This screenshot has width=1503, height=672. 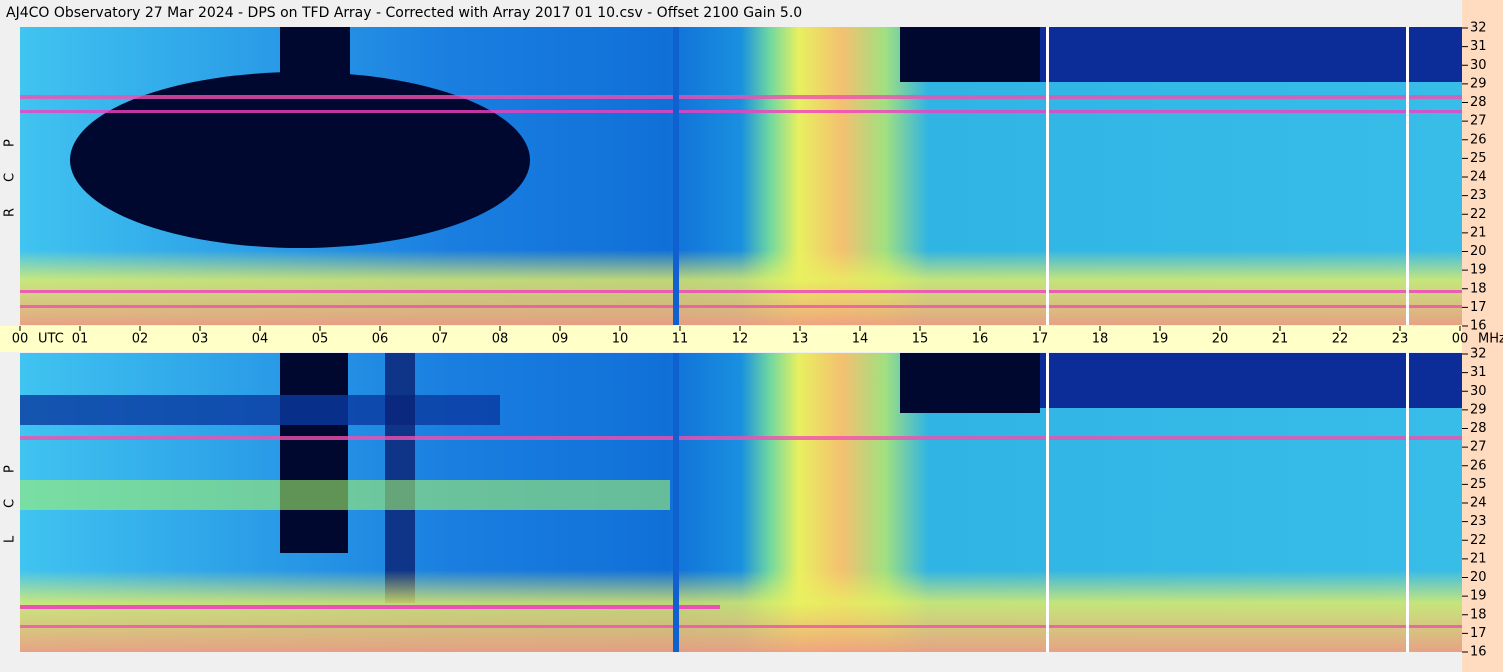 What do you see at coordinates (140, 339) in the screenshot?
I see `time-label: 02` at bounding box center [140, 339].